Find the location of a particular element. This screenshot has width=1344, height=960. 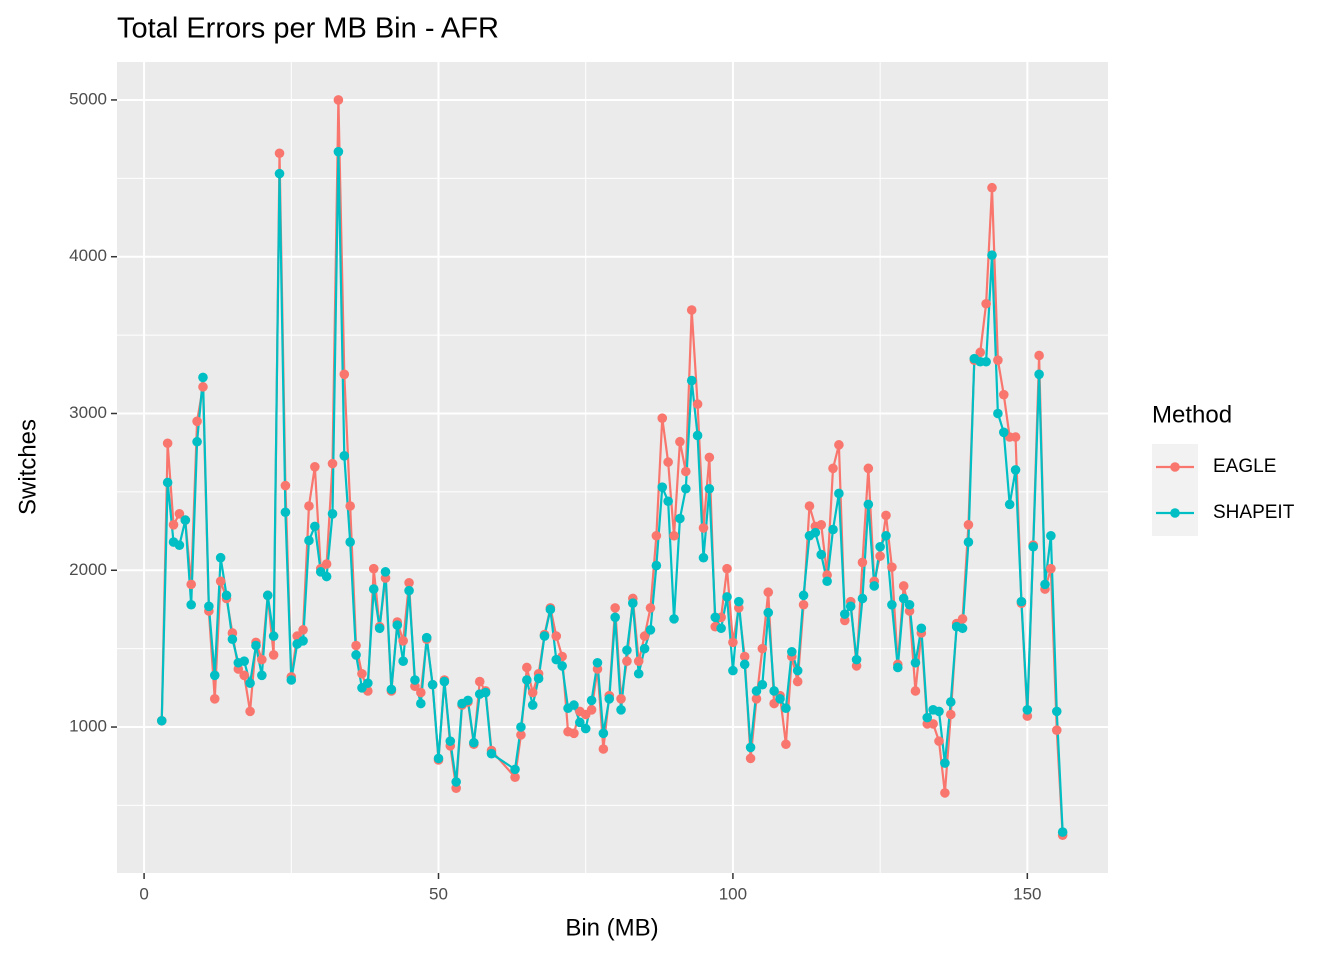

legend-label: EAGLE is located at coordinates (1244, 466).